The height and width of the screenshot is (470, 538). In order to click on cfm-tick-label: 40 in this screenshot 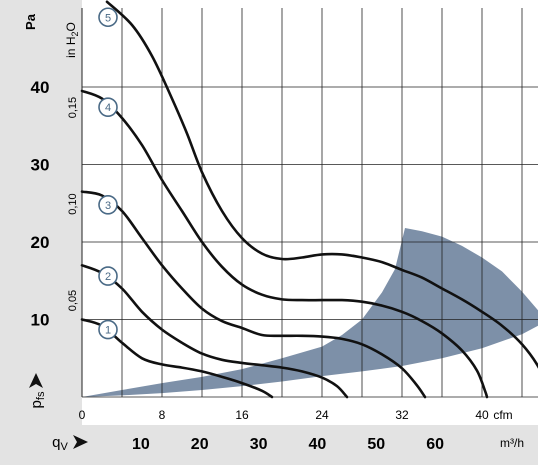, I will do `click(482, 415)`.